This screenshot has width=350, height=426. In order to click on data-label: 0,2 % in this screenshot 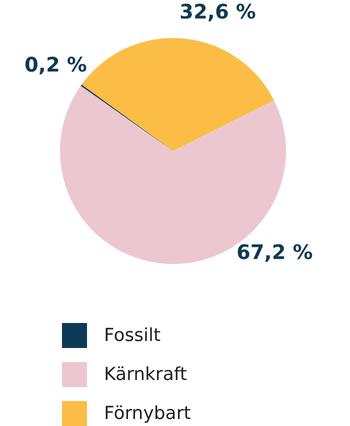, I will do `click(55, 64)`.